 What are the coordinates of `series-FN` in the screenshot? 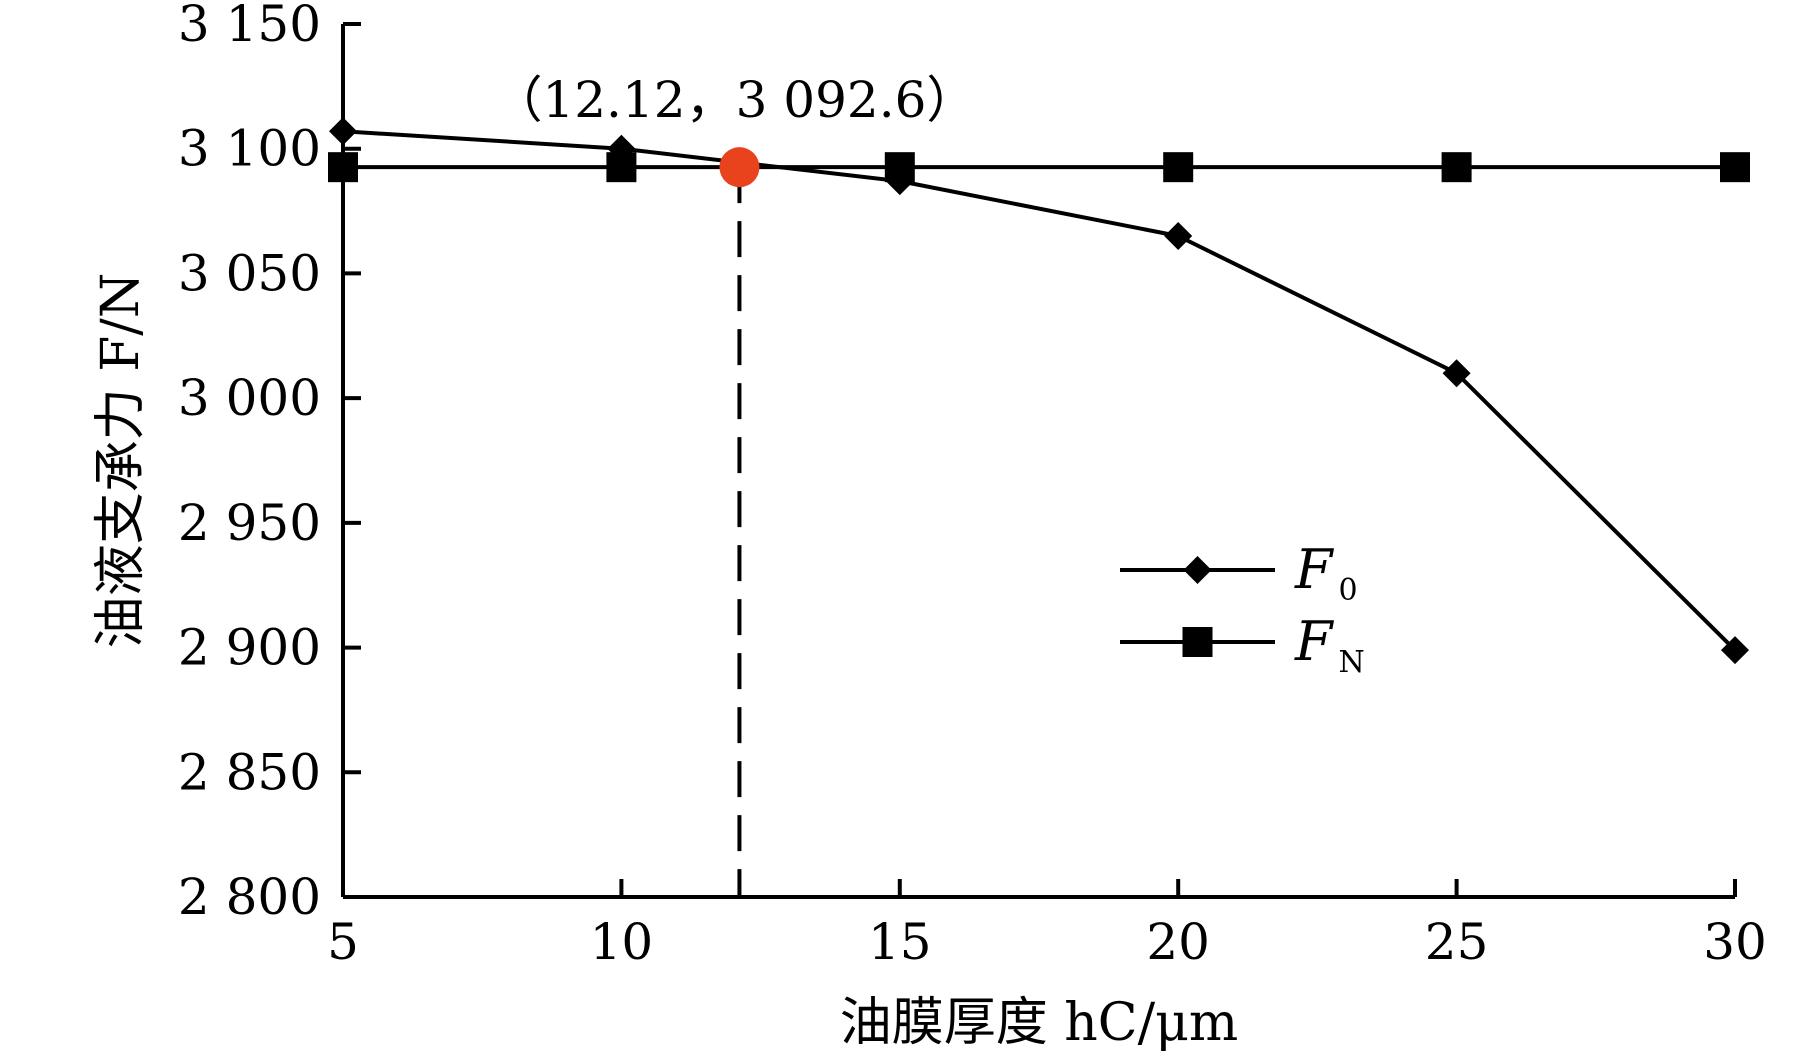 It's located at (1039, 167).